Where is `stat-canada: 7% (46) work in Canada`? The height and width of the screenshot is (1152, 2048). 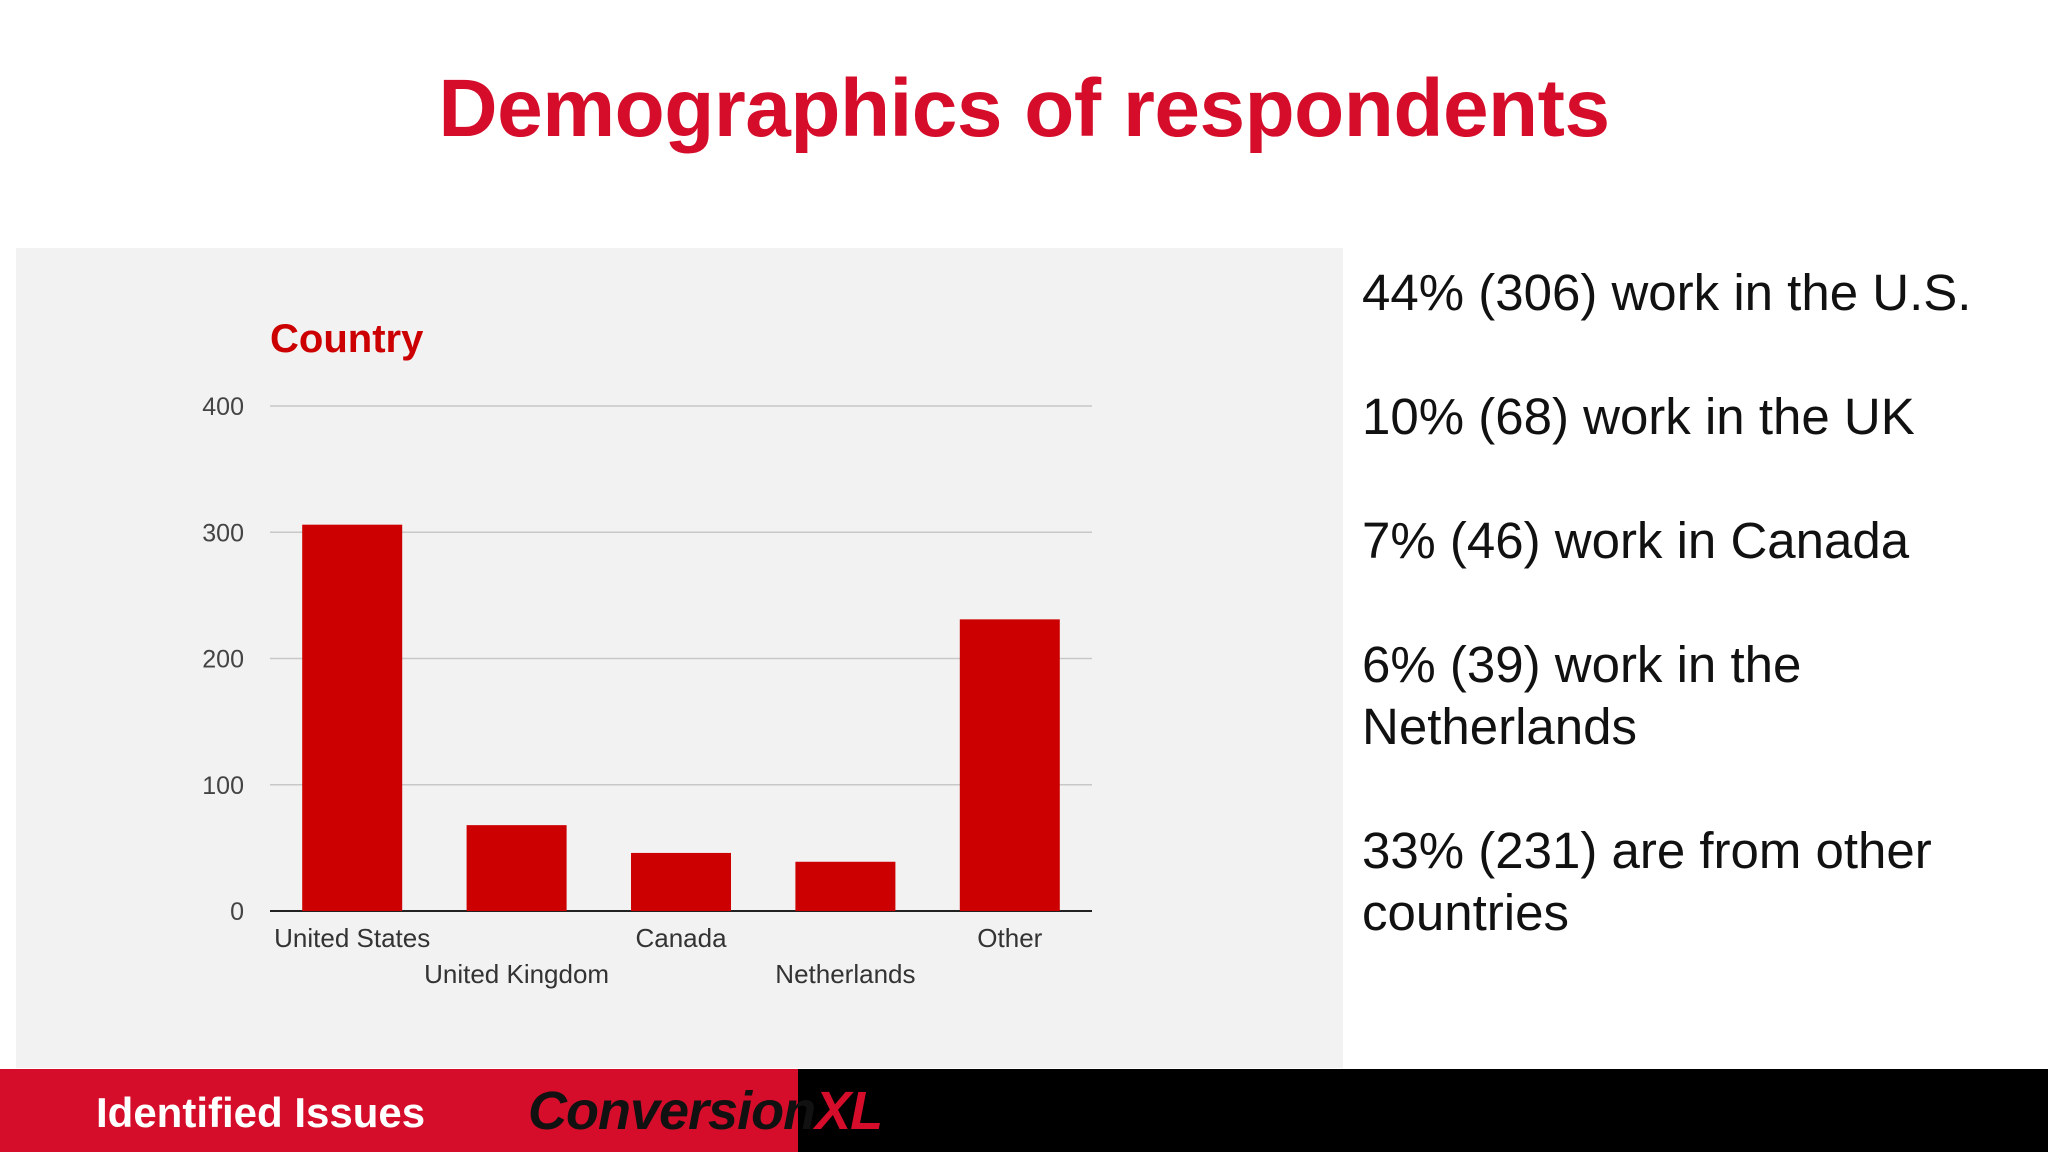 stat-canada: 7% (46) work in Canada is located at coordinates (1636, 540).